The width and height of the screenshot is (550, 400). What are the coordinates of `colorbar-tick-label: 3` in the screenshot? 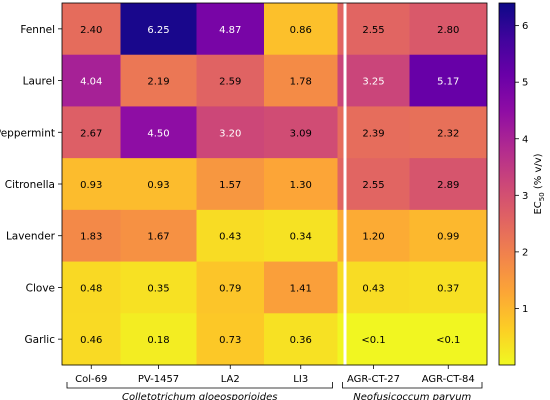 It's located at (525, 196).